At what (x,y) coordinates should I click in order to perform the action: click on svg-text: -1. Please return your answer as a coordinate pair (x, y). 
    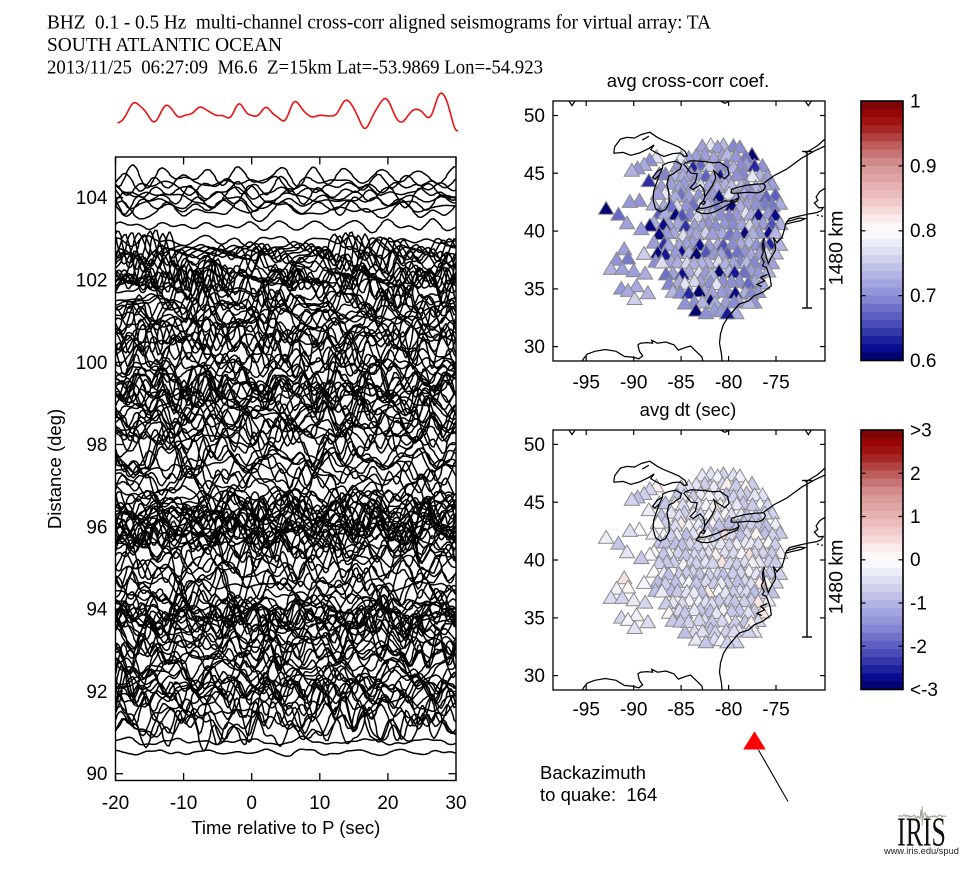
    Looking at the image, I should click on (918, 604).